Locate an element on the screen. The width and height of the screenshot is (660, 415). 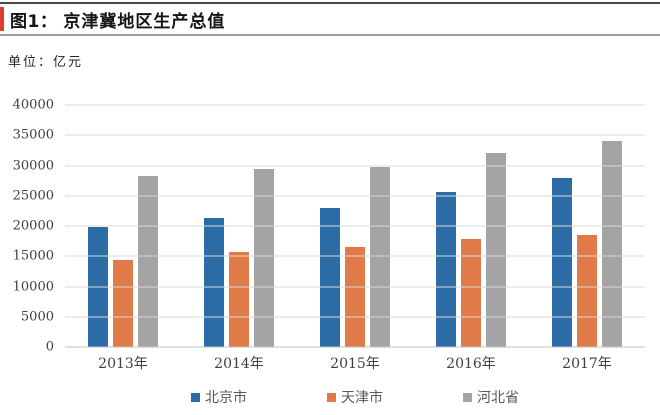
legend-item-河北省: 河北省 is located at coordinates (491, 397).